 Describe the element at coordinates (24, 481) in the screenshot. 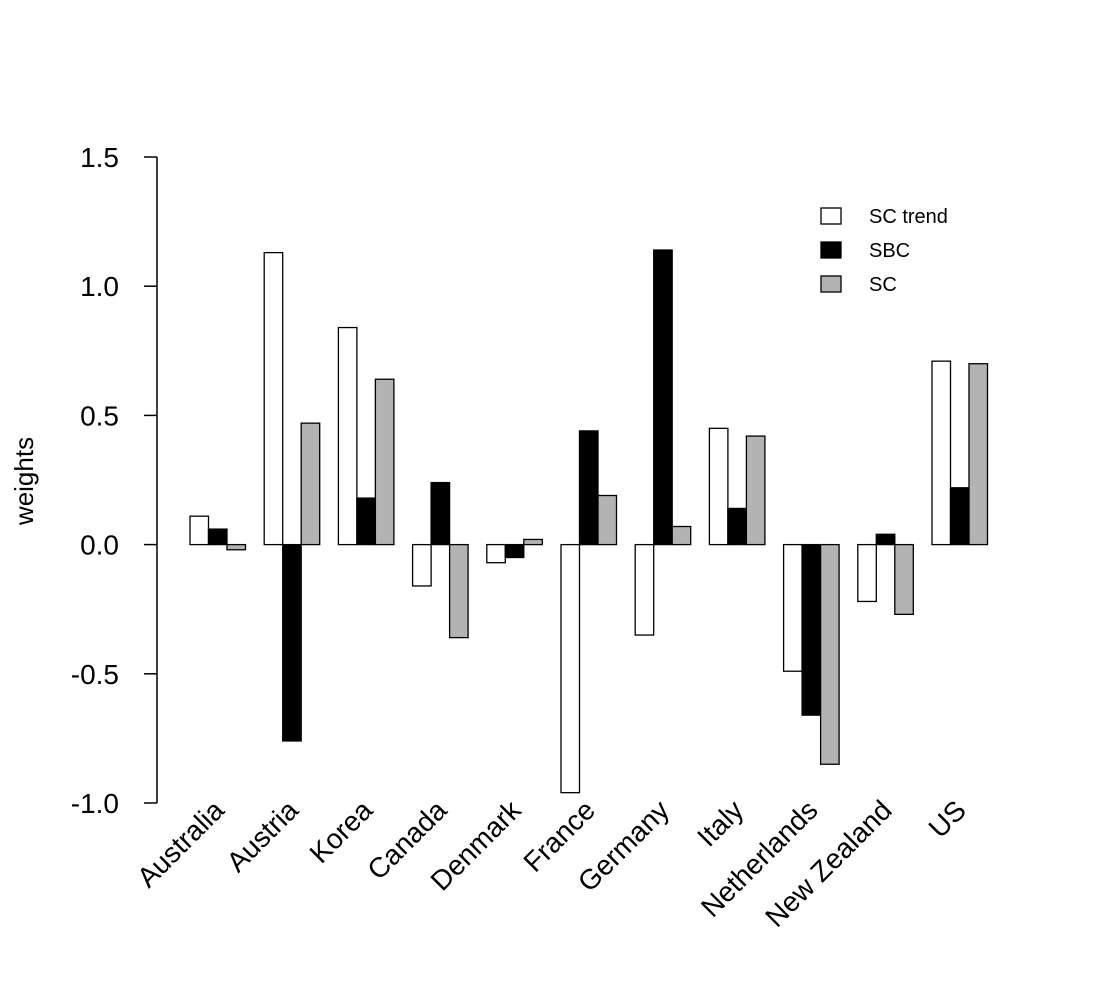

I see `y-axis-title: weights` at that location.